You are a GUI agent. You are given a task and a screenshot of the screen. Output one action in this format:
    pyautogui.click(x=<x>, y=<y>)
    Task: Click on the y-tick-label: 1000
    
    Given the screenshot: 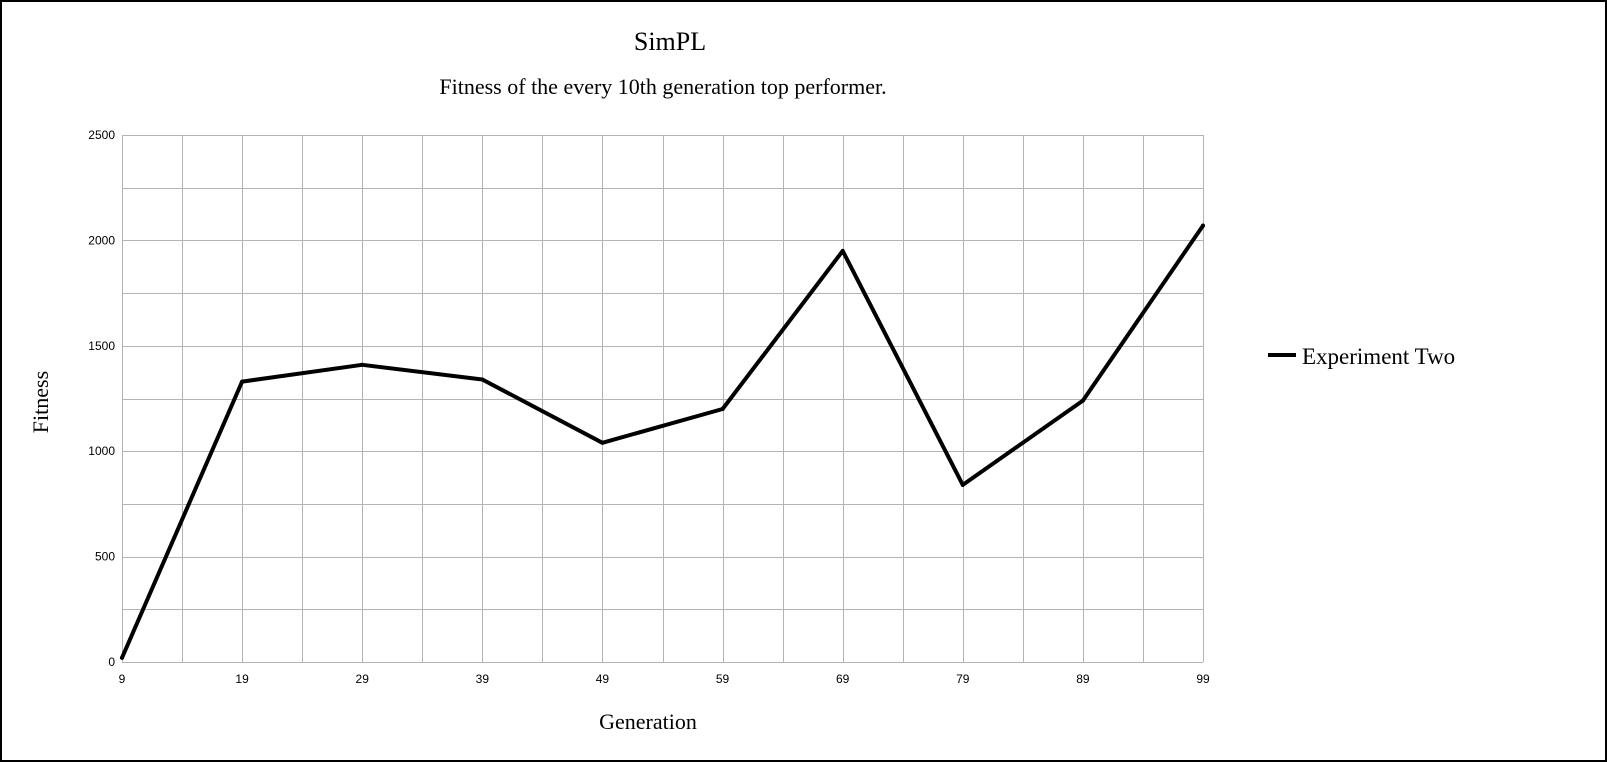 What is the action you would take?
    pyautogui.click(x=101, y=451)
    